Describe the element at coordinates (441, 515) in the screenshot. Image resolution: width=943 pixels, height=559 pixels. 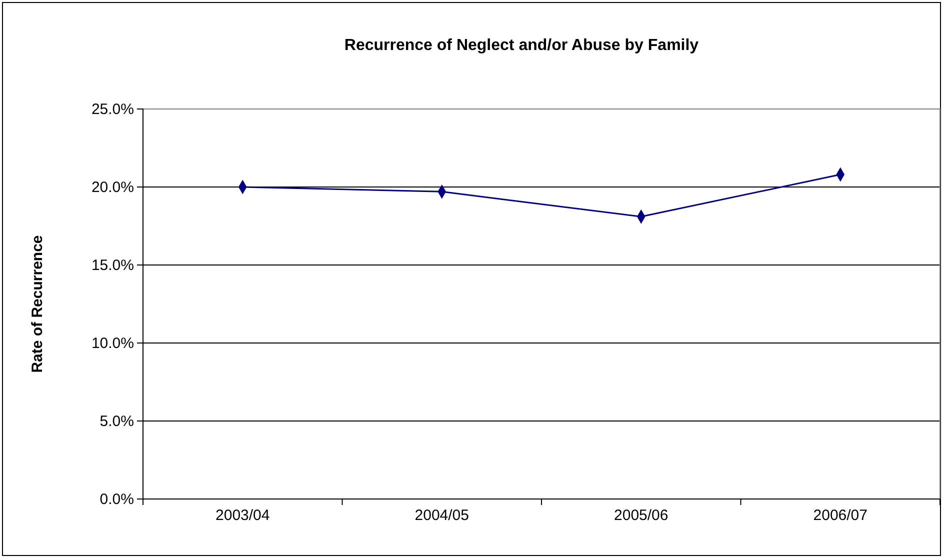
I see `x-tick-label: 2004/05` at that location.